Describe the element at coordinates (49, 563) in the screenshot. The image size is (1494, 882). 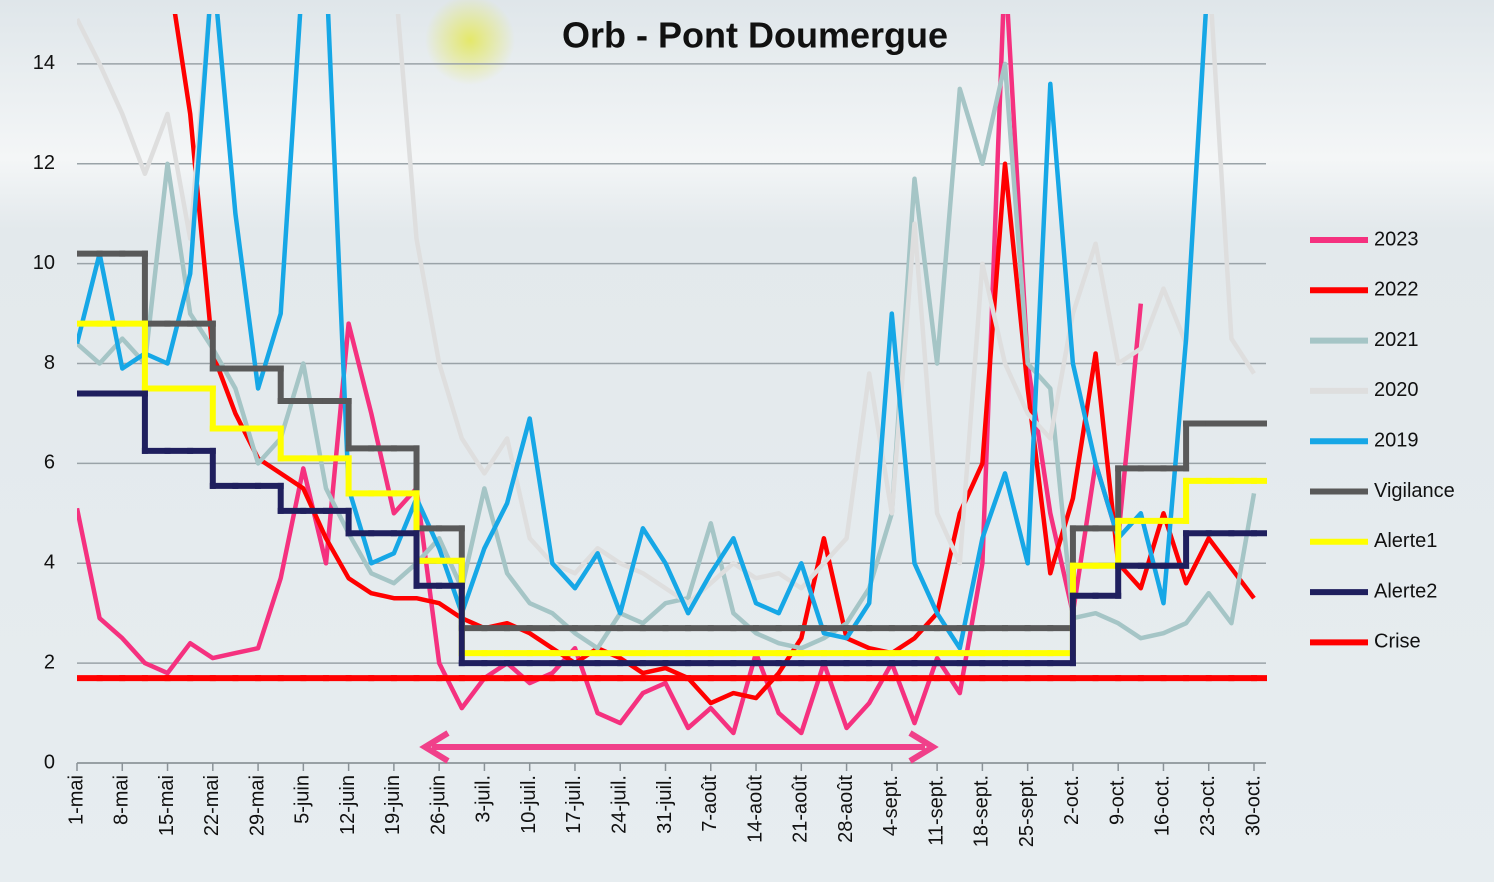
I see `y-tick-label: 4` at that location.